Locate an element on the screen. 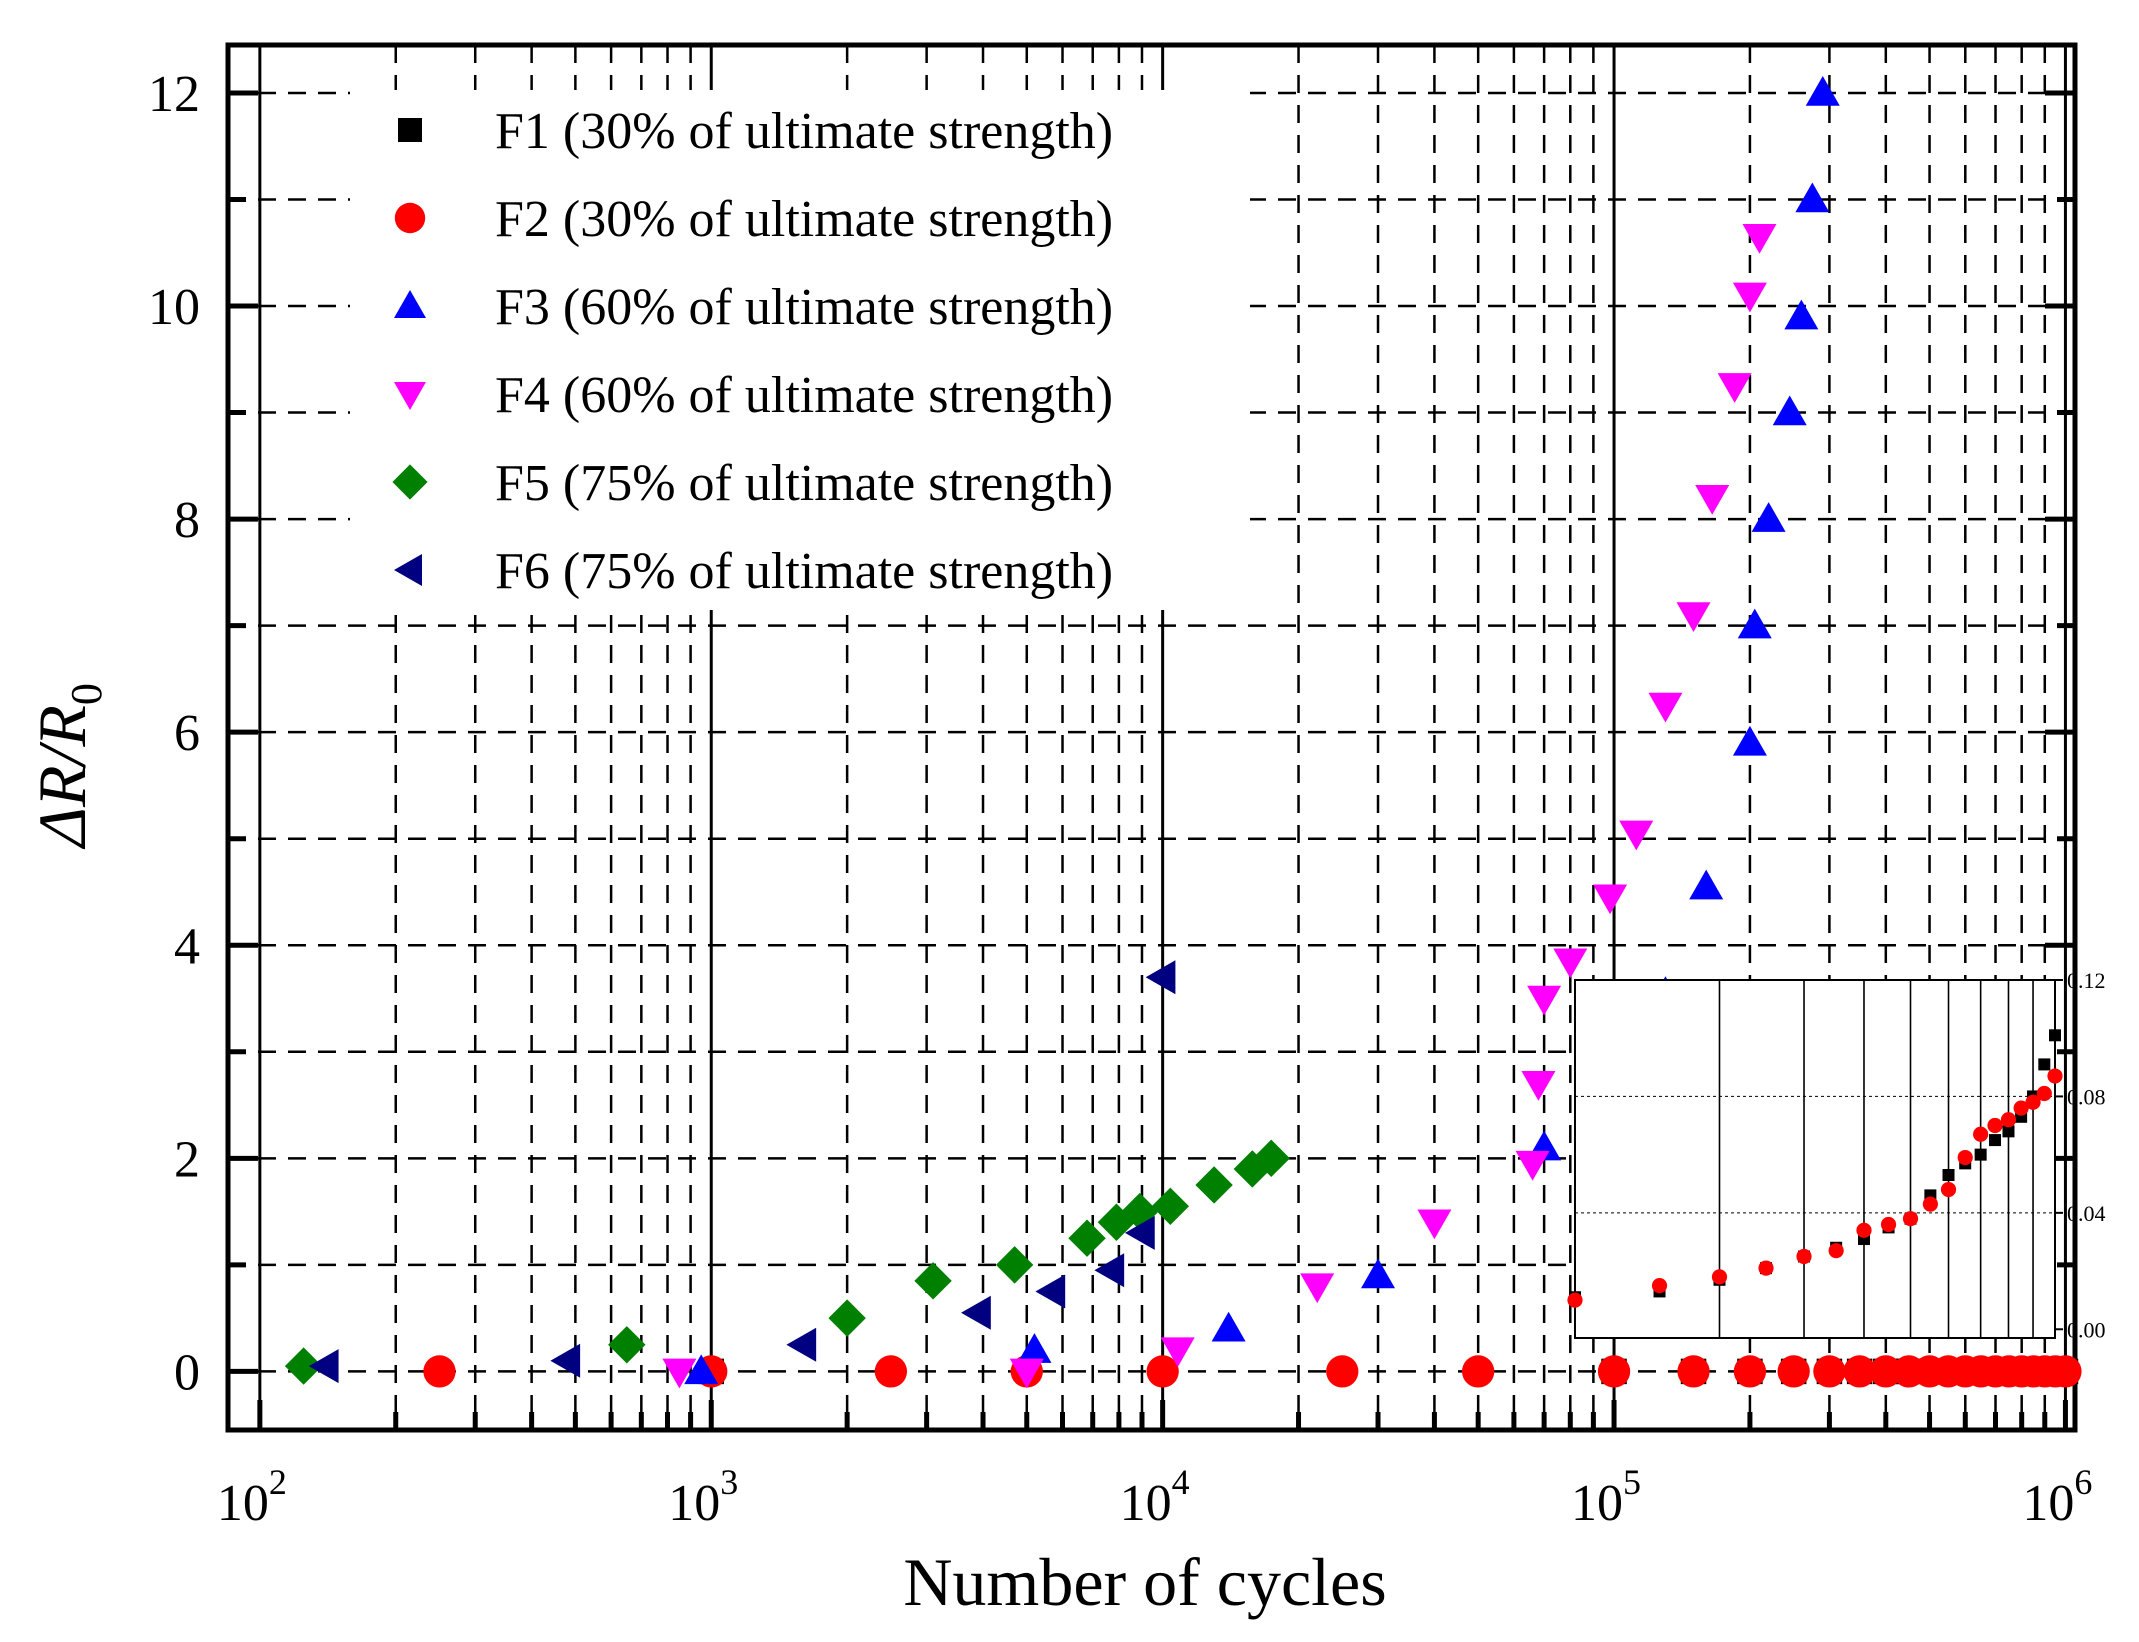 The width and height of the screenshot is (2139, 1642). legend-label: F3 (60% of ultimate strength) is located at coordinates (804, 307).